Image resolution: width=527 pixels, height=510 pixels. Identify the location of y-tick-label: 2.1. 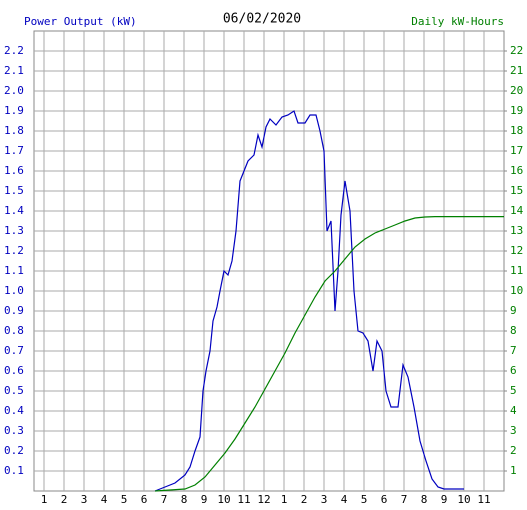
(14, 70).